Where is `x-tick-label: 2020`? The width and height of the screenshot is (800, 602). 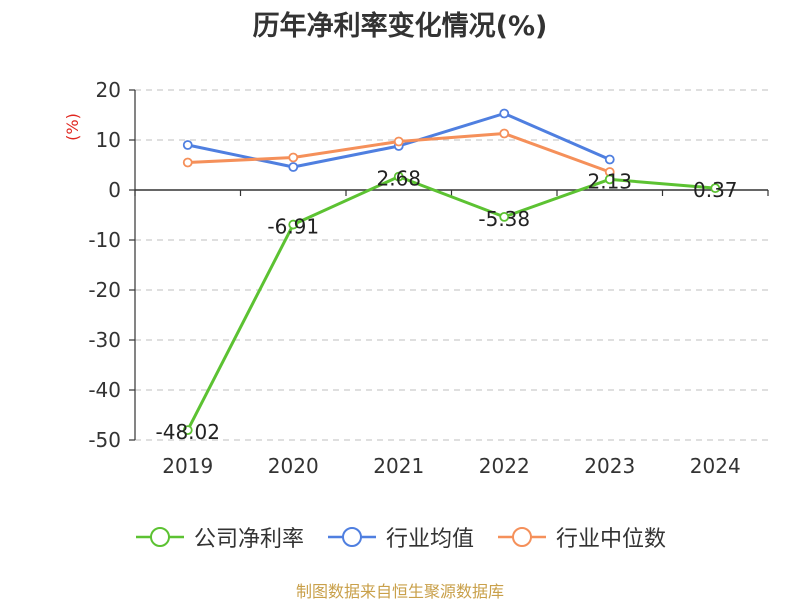
x-tick-label: 2020 is located at coordinates (293, 466).